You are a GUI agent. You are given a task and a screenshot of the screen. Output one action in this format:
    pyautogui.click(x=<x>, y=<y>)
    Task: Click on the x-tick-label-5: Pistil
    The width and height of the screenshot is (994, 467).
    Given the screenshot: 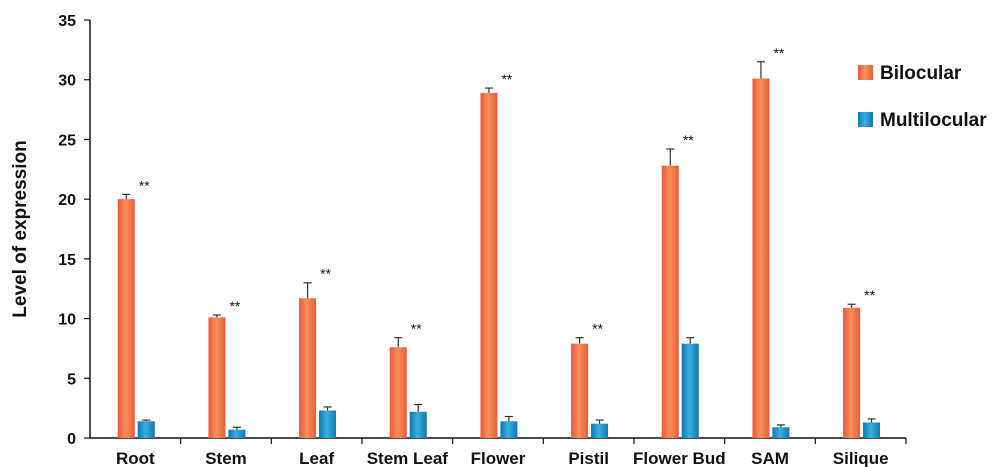 What is the action you would take?
    pyautogui.click(x=588, y=458)
    